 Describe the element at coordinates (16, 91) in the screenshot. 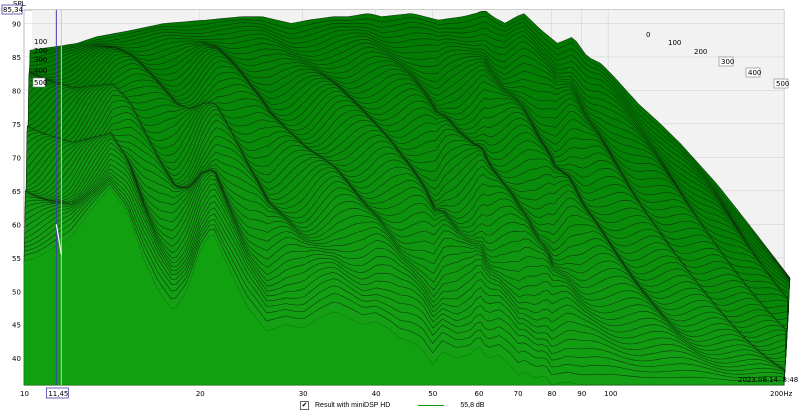

I see `y-tick-label: 80` at that location.